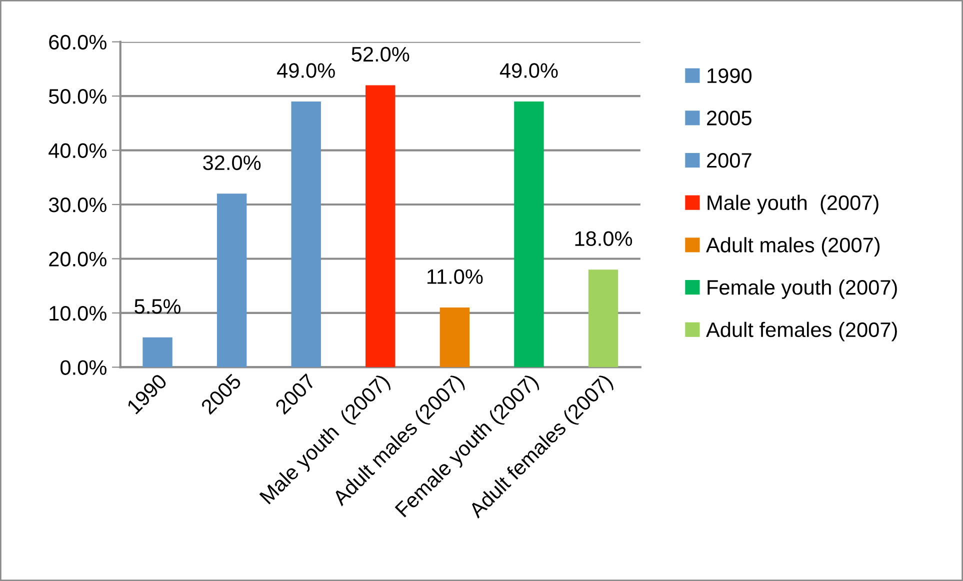 Image resolution: width=963 pixels, height=581 pixels. I want to click on data-label: 5.5%, so click(157, 306).